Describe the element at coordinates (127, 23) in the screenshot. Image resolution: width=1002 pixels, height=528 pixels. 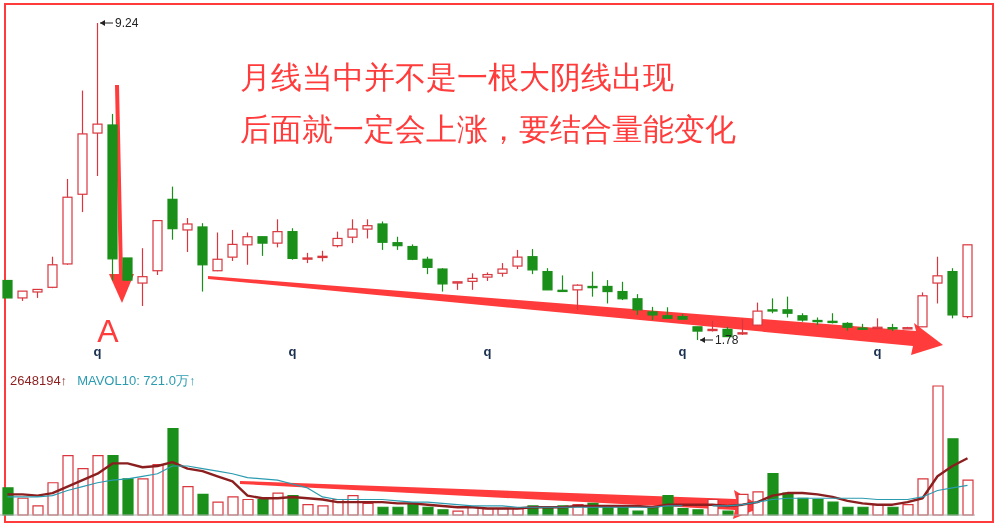
I see `annotation: 9.24` at that location.